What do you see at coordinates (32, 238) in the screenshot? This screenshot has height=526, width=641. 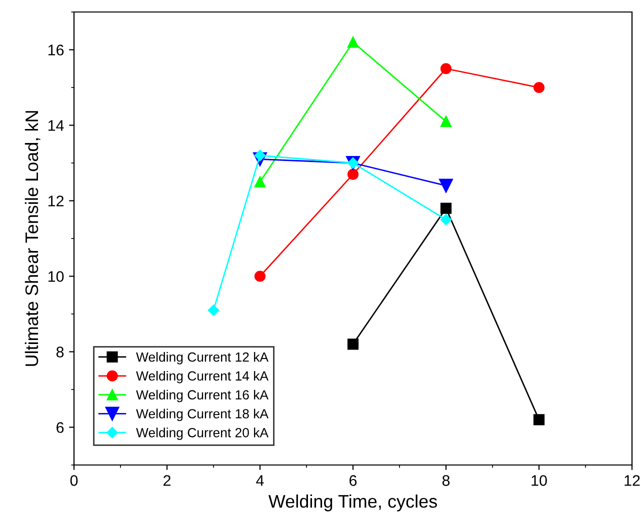 I see `y-axis-title: Ultimate Shear Tensile Load, kN` at bounding box center [32, 238].